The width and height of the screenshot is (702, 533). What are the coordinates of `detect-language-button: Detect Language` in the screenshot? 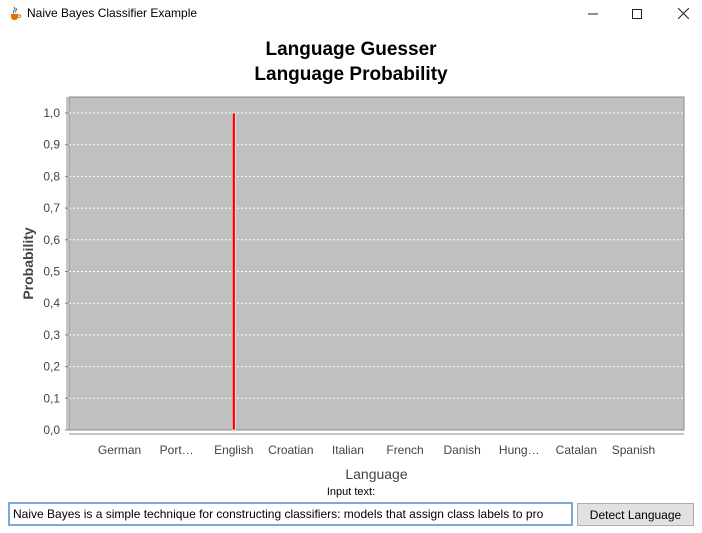 It's located at (635, 514).